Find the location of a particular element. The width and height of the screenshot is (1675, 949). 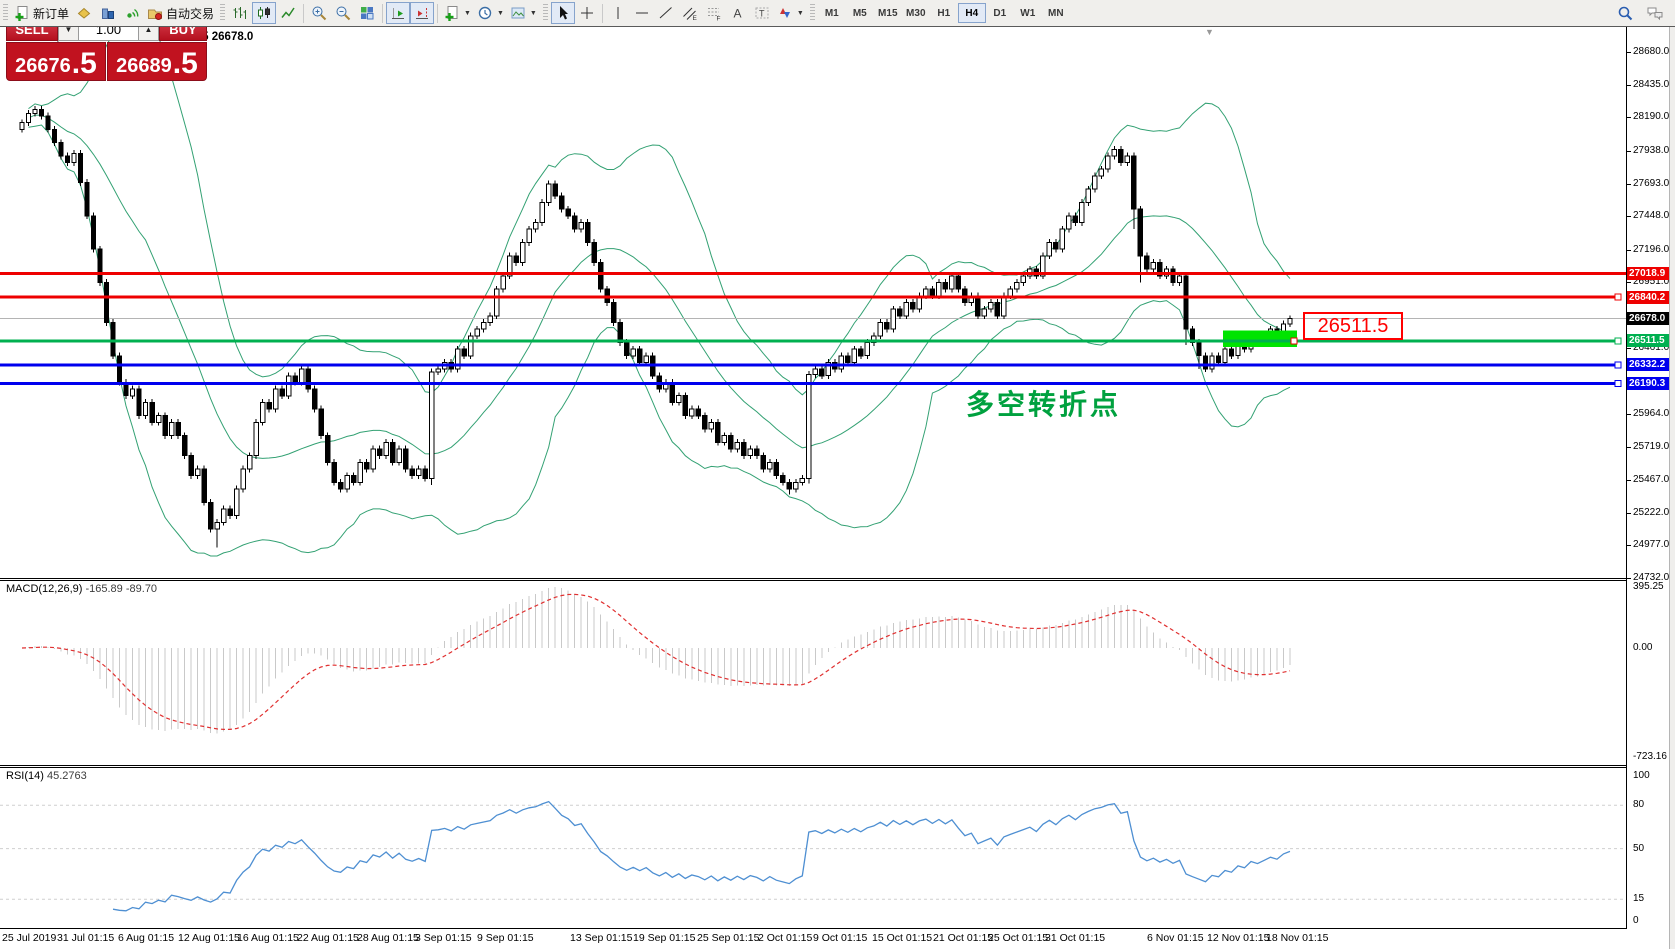

fibonacci-icon: F is located at coordinates (714, 13).